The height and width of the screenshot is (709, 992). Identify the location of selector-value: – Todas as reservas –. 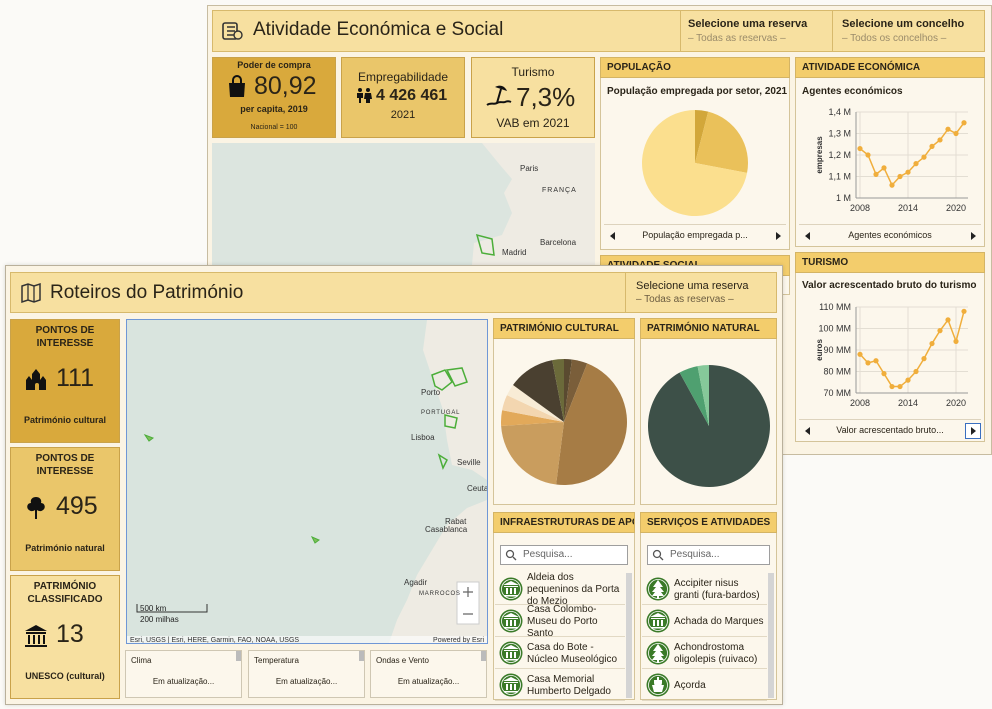
(737, 38).